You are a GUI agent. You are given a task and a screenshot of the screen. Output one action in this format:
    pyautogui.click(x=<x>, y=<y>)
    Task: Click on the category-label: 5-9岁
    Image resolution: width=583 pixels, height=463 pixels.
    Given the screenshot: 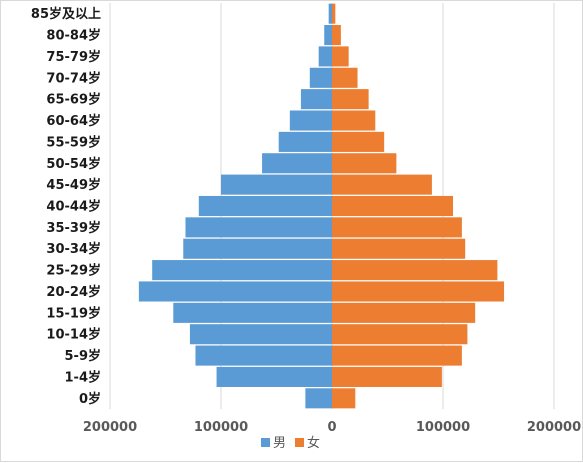 What is the action you would take?
    pyautogui.click(x=83, y=356)
    